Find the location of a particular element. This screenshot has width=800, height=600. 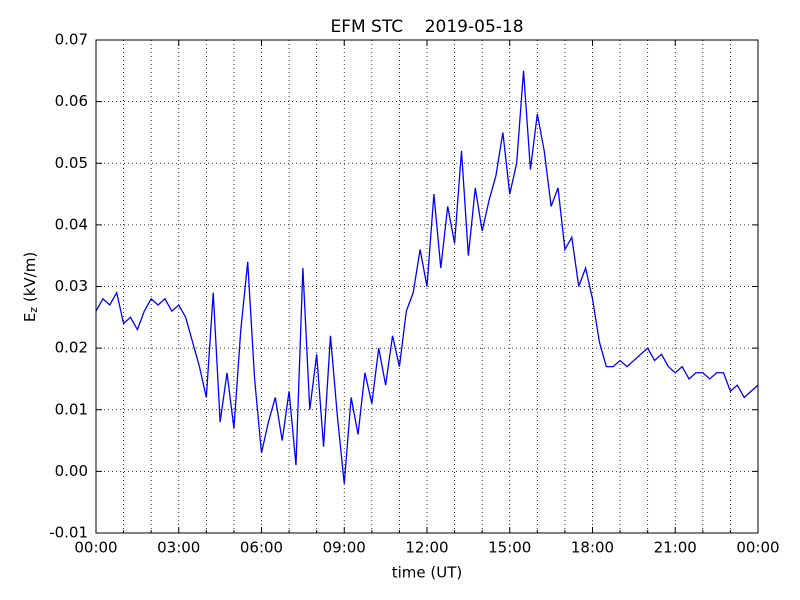

y-label-main: E is located at coordinates (30, 317).